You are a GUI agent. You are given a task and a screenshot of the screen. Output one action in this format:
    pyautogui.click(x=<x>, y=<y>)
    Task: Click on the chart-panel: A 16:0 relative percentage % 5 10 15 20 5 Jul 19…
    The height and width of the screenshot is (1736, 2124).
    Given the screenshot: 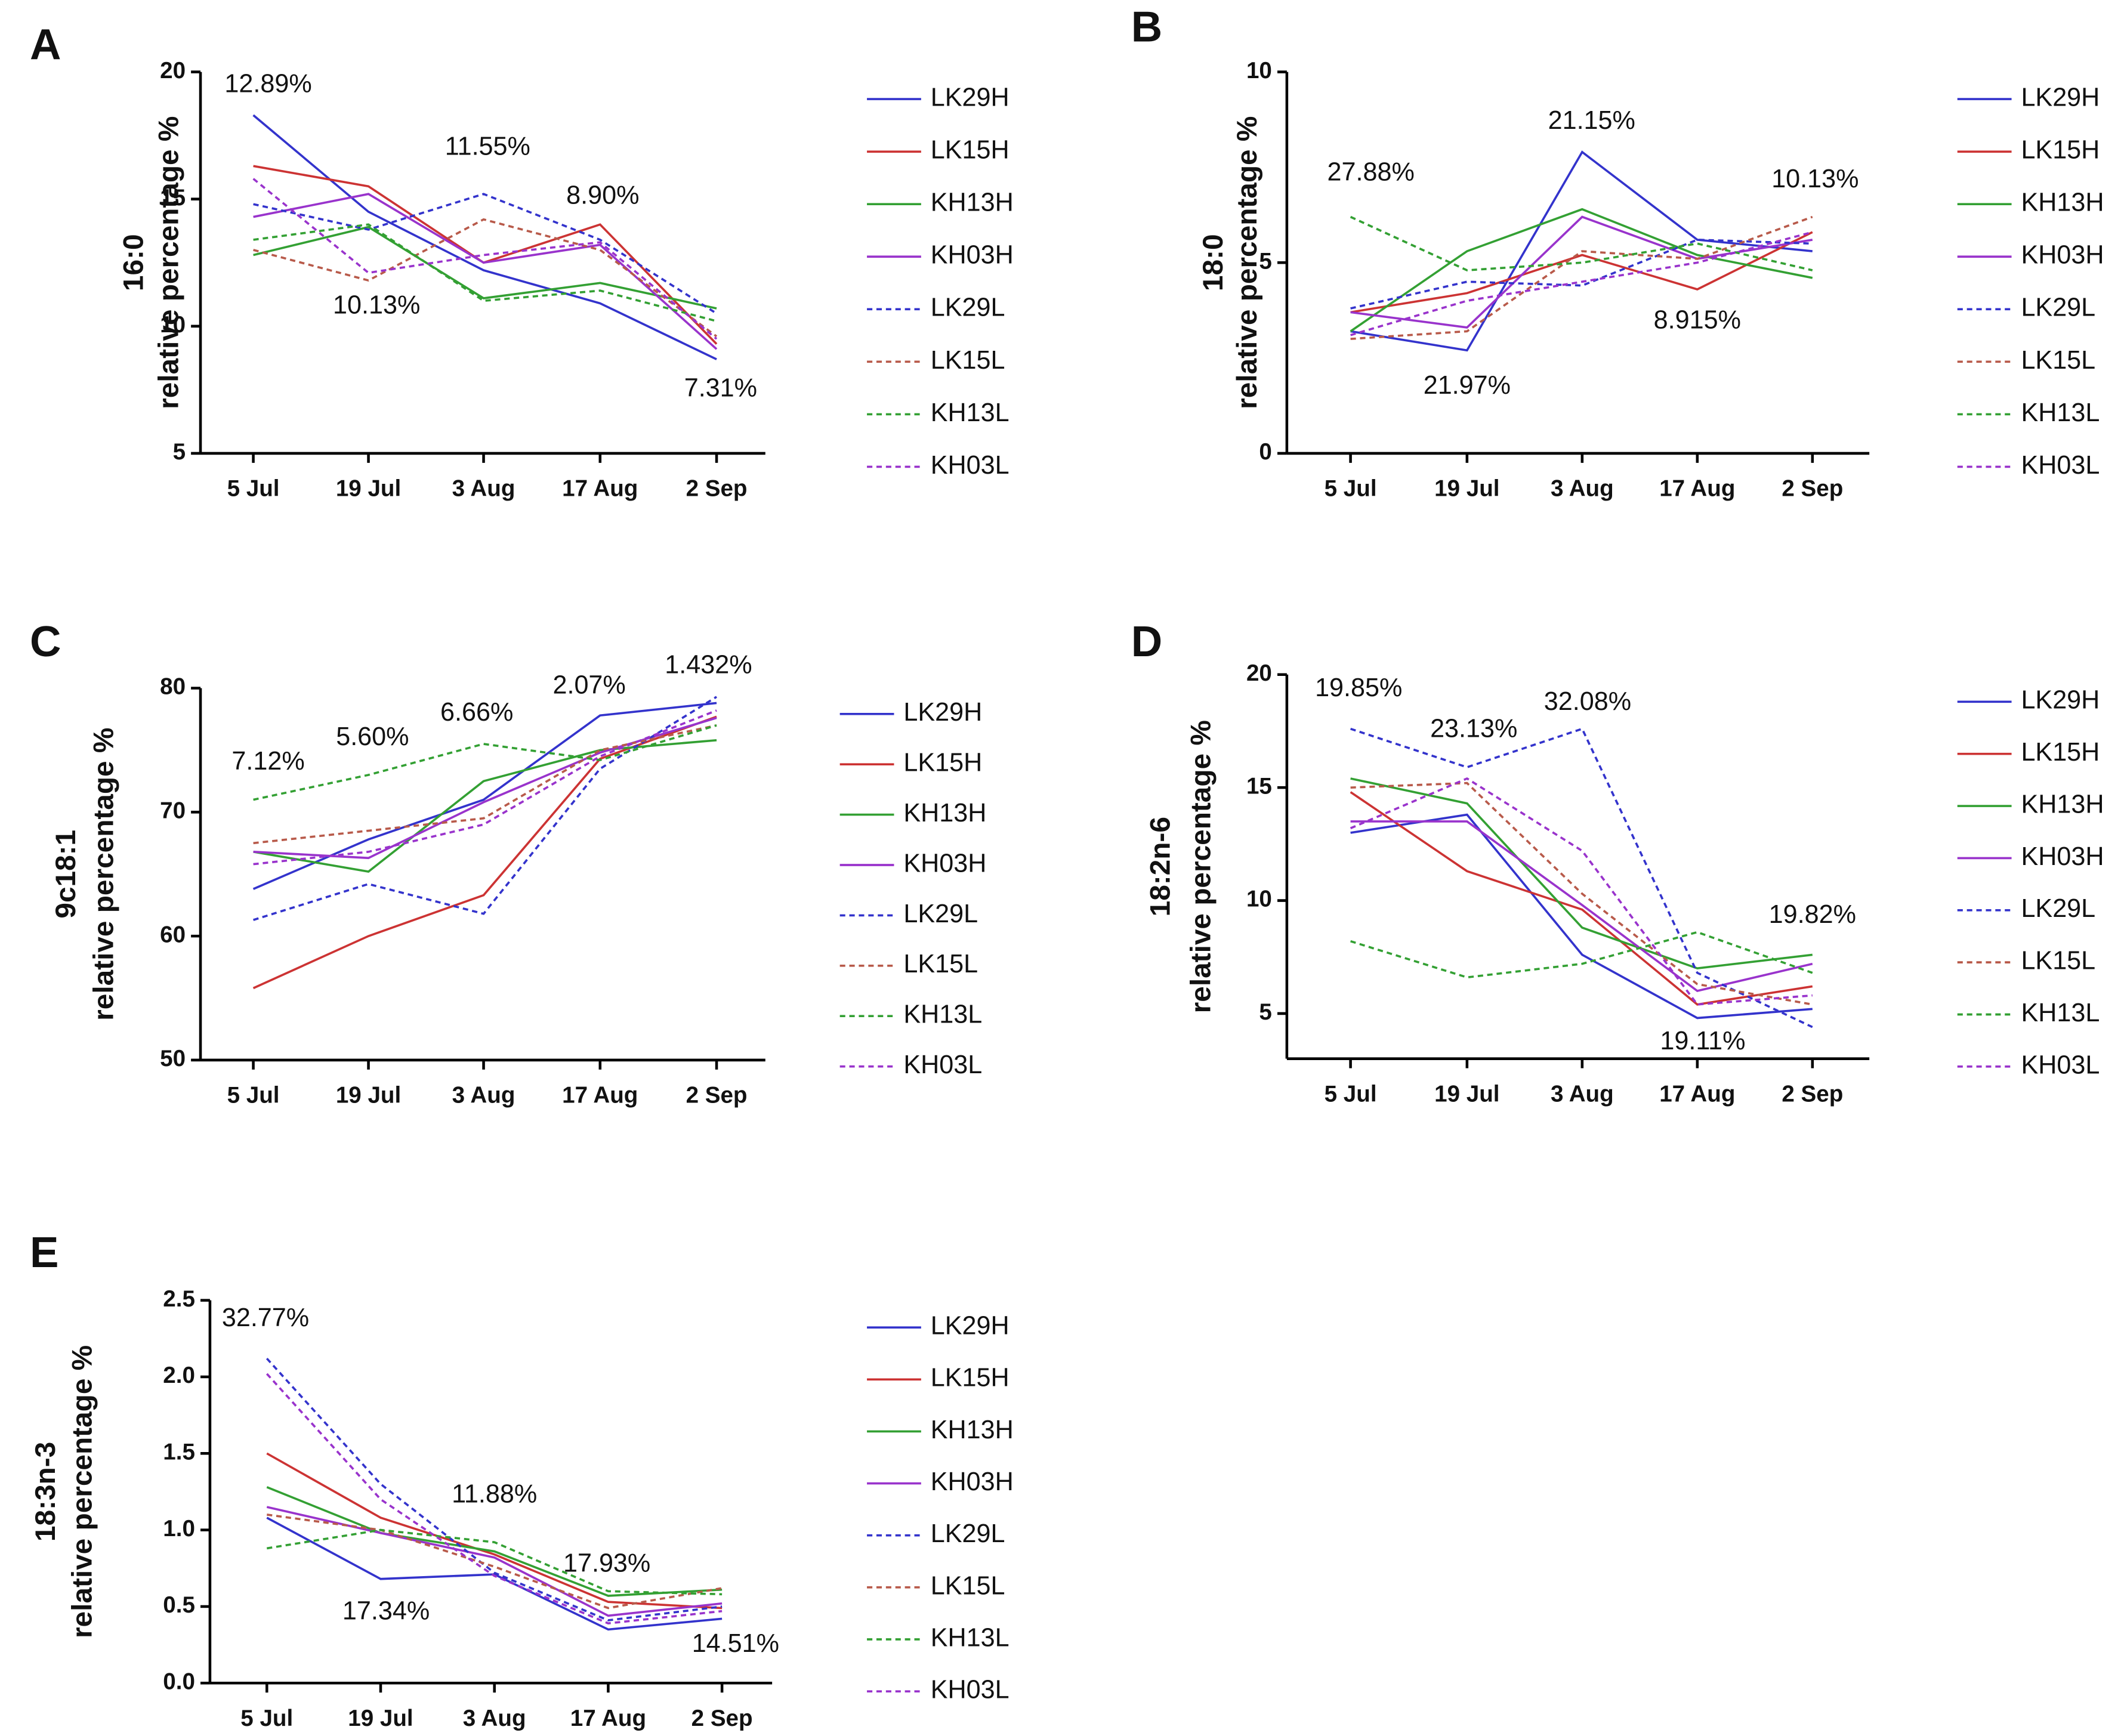 What is the action you would take?
    pyautogui.click(x=522, y=261)
    